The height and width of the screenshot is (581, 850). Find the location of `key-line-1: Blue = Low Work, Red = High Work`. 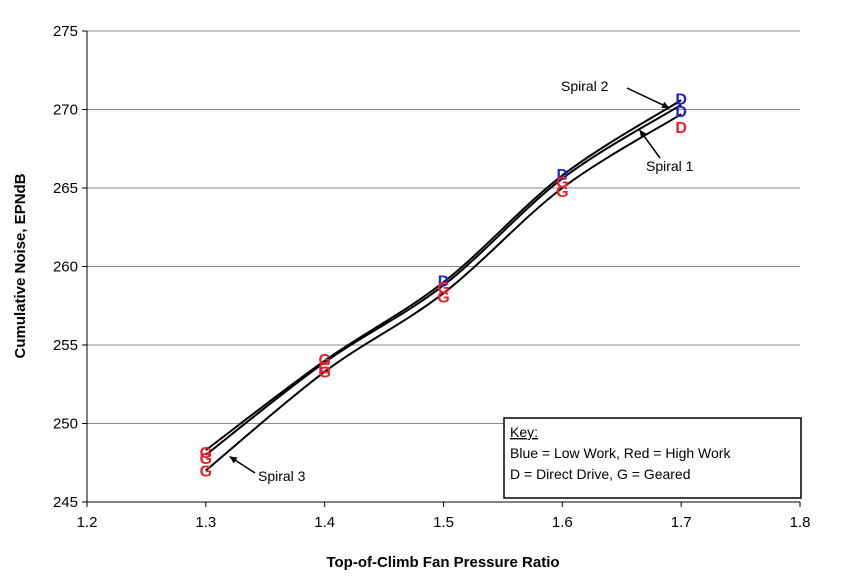

key-line-1: Blue = Low Work, Red = High Work is located at coordinates (620, 453).